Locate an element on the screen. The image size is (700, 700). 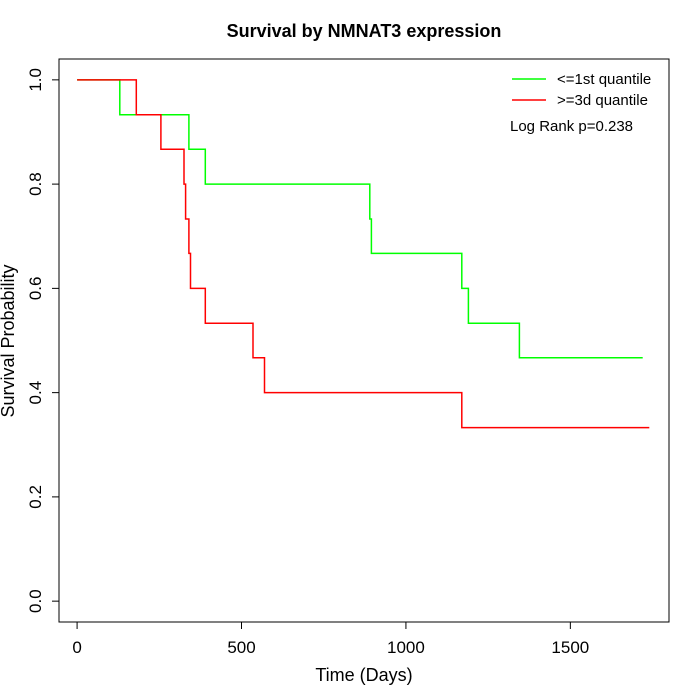
chart-title: Survival by NMNAT3 expression is located at coordinates (364, 31).